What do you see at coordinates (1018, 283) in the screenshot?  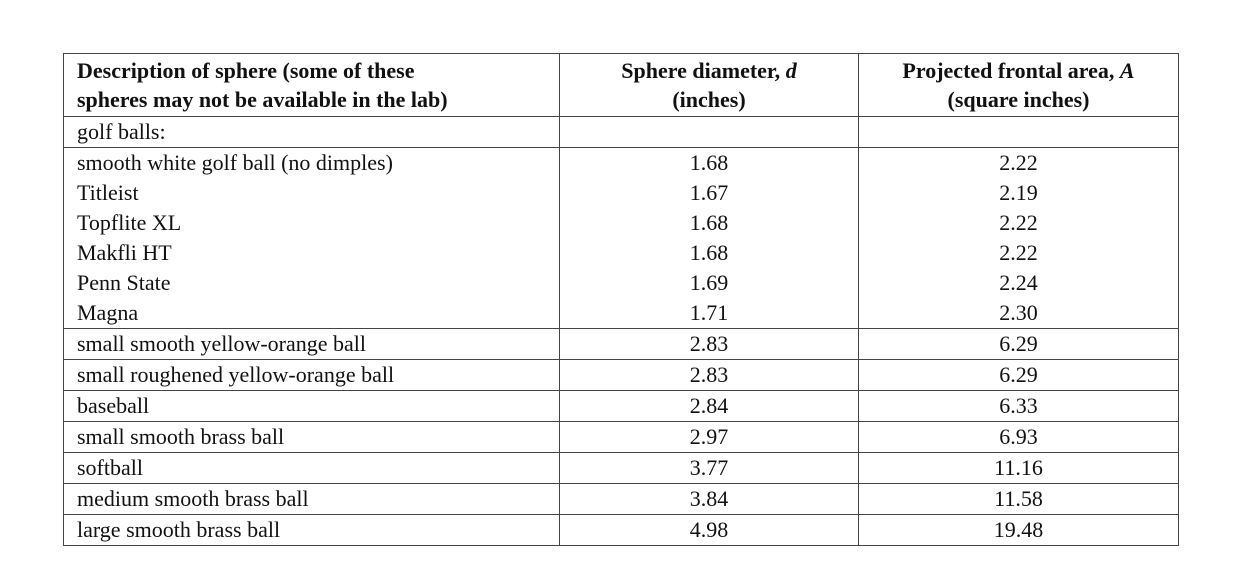 I see `row-area: 2.24` at bounding box center [1018, 283].